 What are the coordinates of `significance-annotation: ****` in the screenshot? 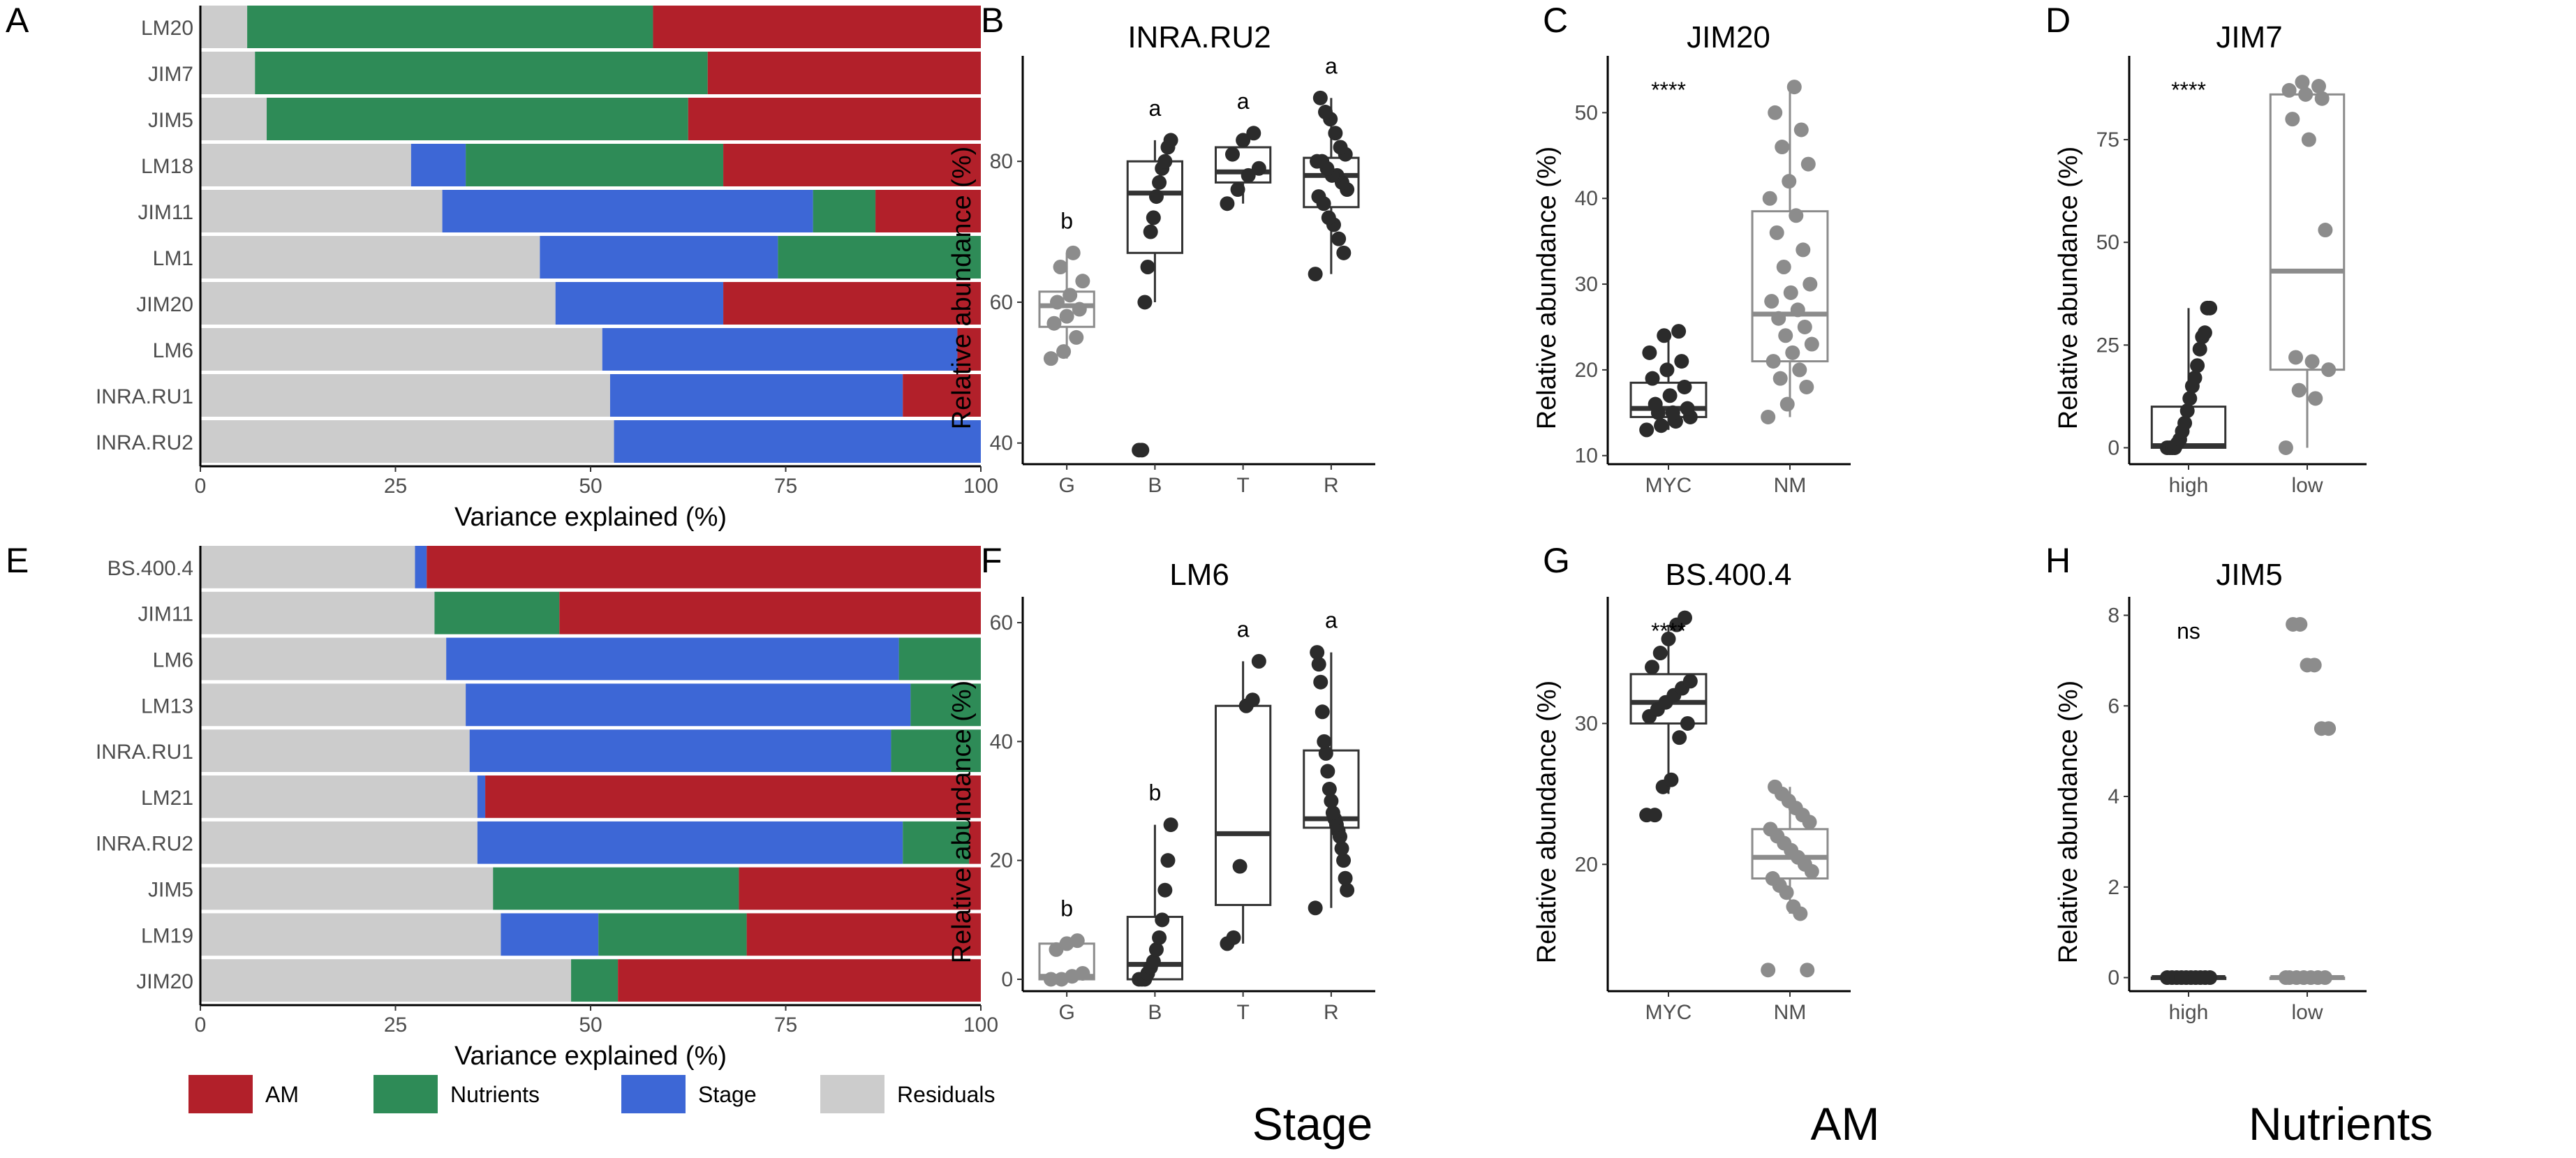 It's located at (1668, 631).